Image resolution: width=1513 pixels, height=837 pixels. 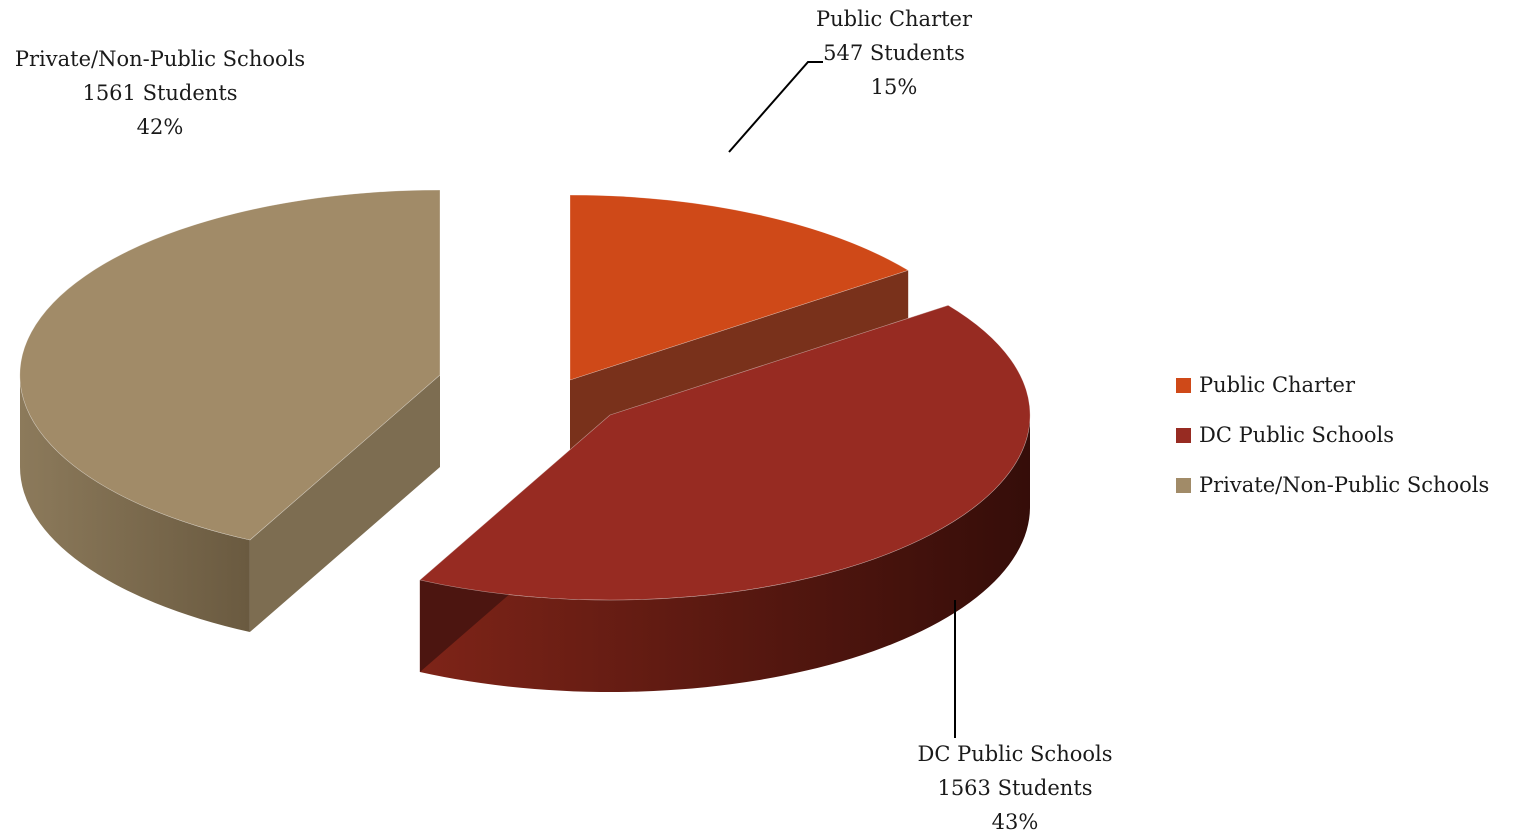 I want to click on legend-item-public-charter: Public Charter, so click(x=1332, y=385).